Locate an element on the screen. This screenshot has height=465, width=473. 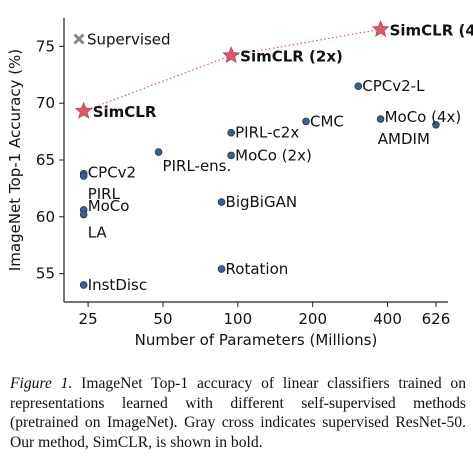
label-pirl-c2x: PIRL-c2x is located at coordinates (267, 133).